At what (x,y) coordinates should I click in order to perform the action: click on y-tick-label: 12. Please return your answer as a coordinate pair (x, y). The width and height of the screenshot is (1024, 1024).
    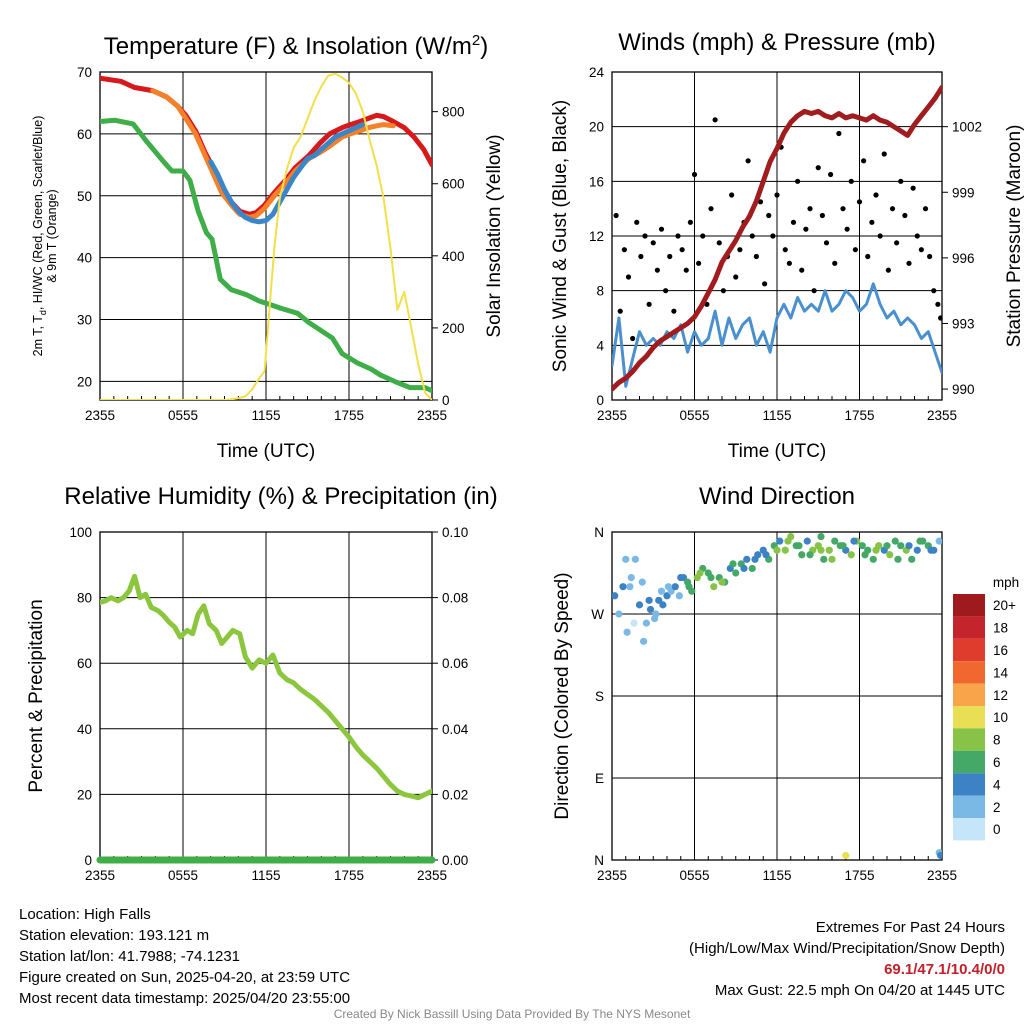
    Looking at the image, I should click on (596, 236).